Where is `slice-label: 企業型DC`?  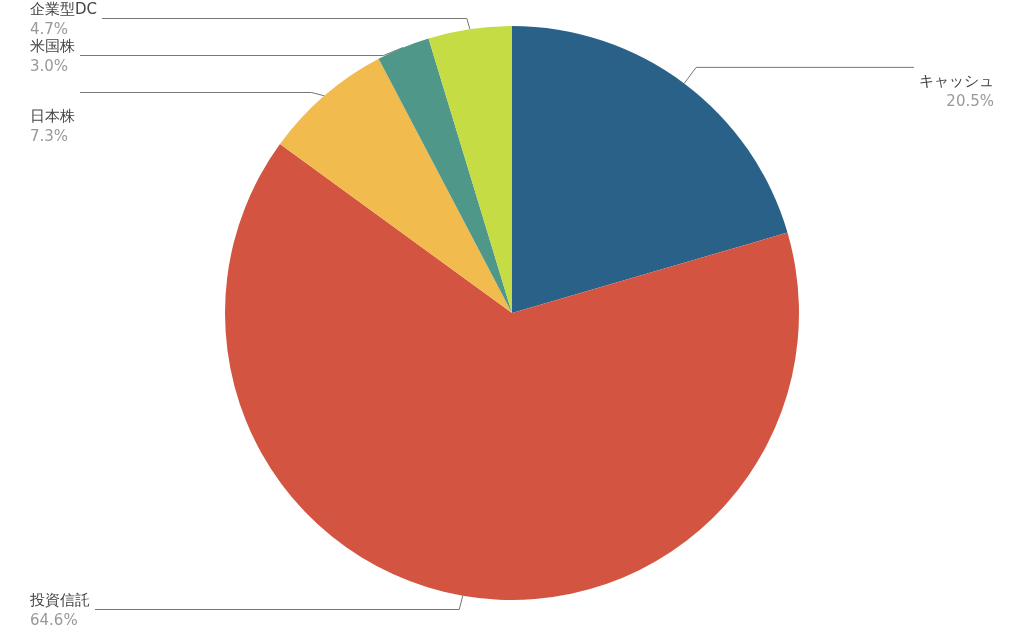 slice-label: 企業型DC is located at coordinates (64, 9).